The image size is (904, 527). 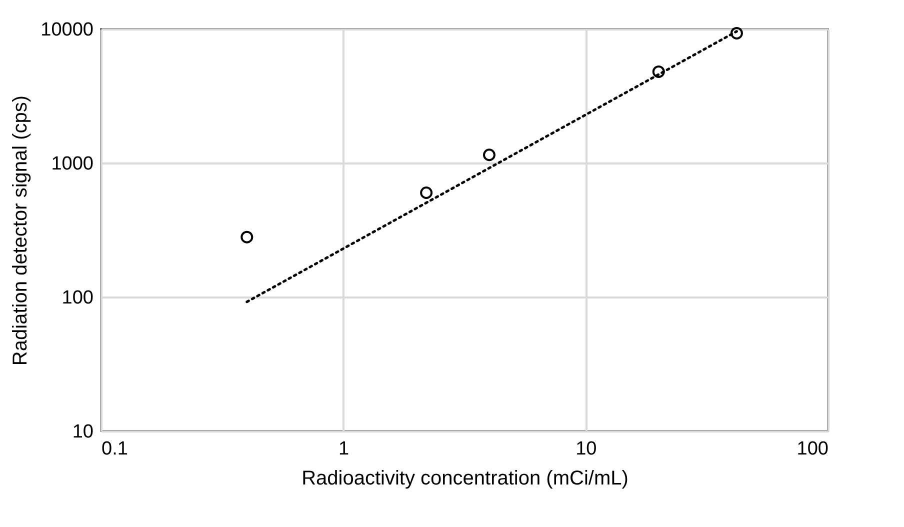 What do you see at coordinates (115, 449) in the screenshot?
I see `x-tick-label: 0.1` at bounding box center [115, 449].